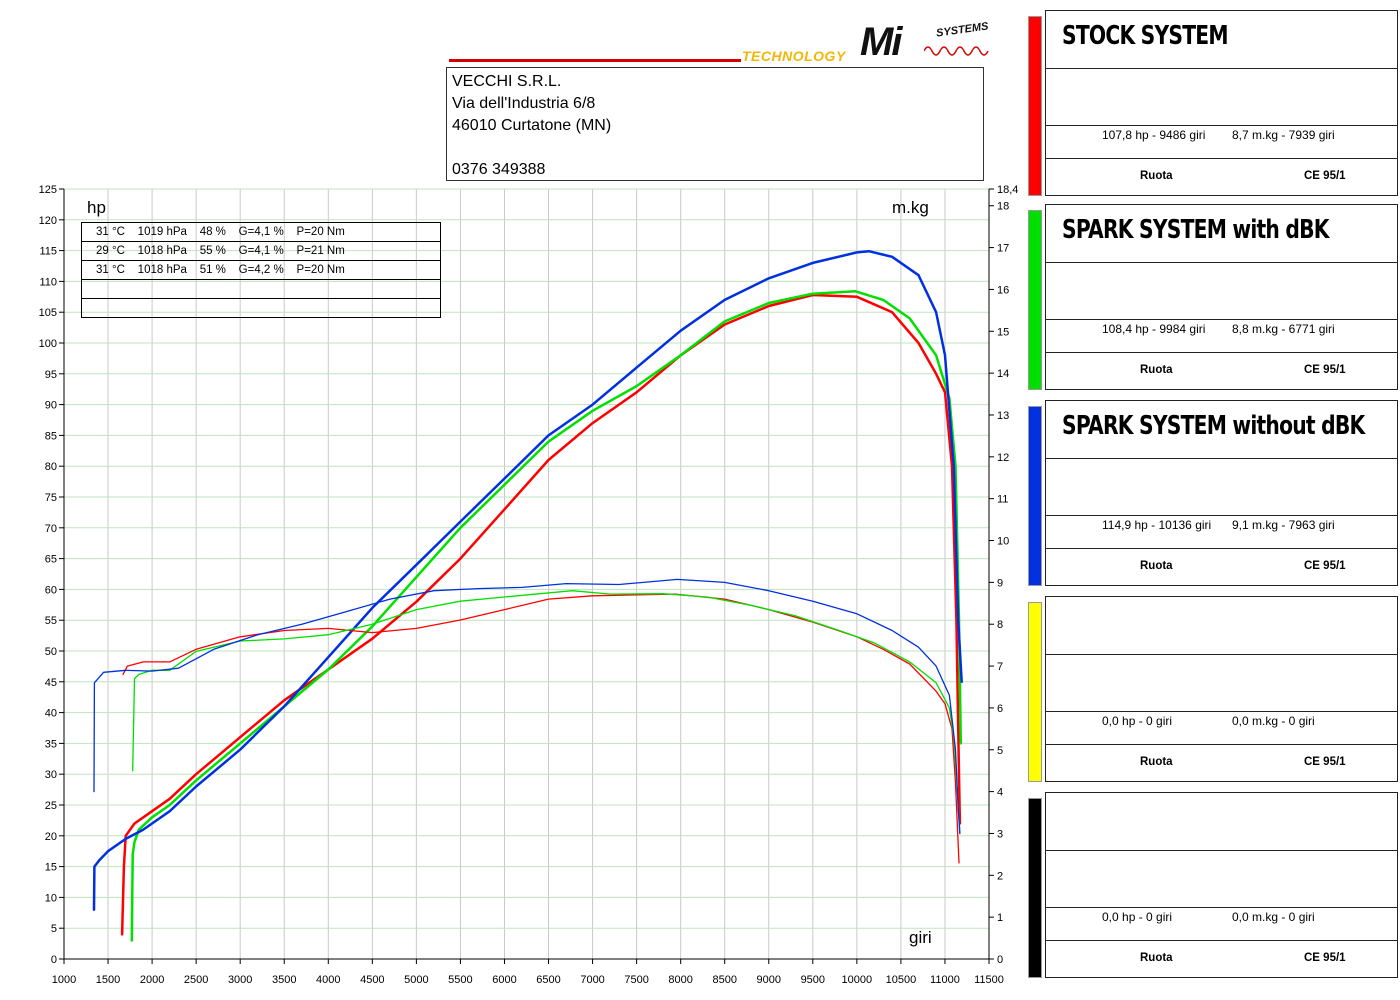  I want to click on legend-footer: Ruota CE 95/1, so click(1221, 764).